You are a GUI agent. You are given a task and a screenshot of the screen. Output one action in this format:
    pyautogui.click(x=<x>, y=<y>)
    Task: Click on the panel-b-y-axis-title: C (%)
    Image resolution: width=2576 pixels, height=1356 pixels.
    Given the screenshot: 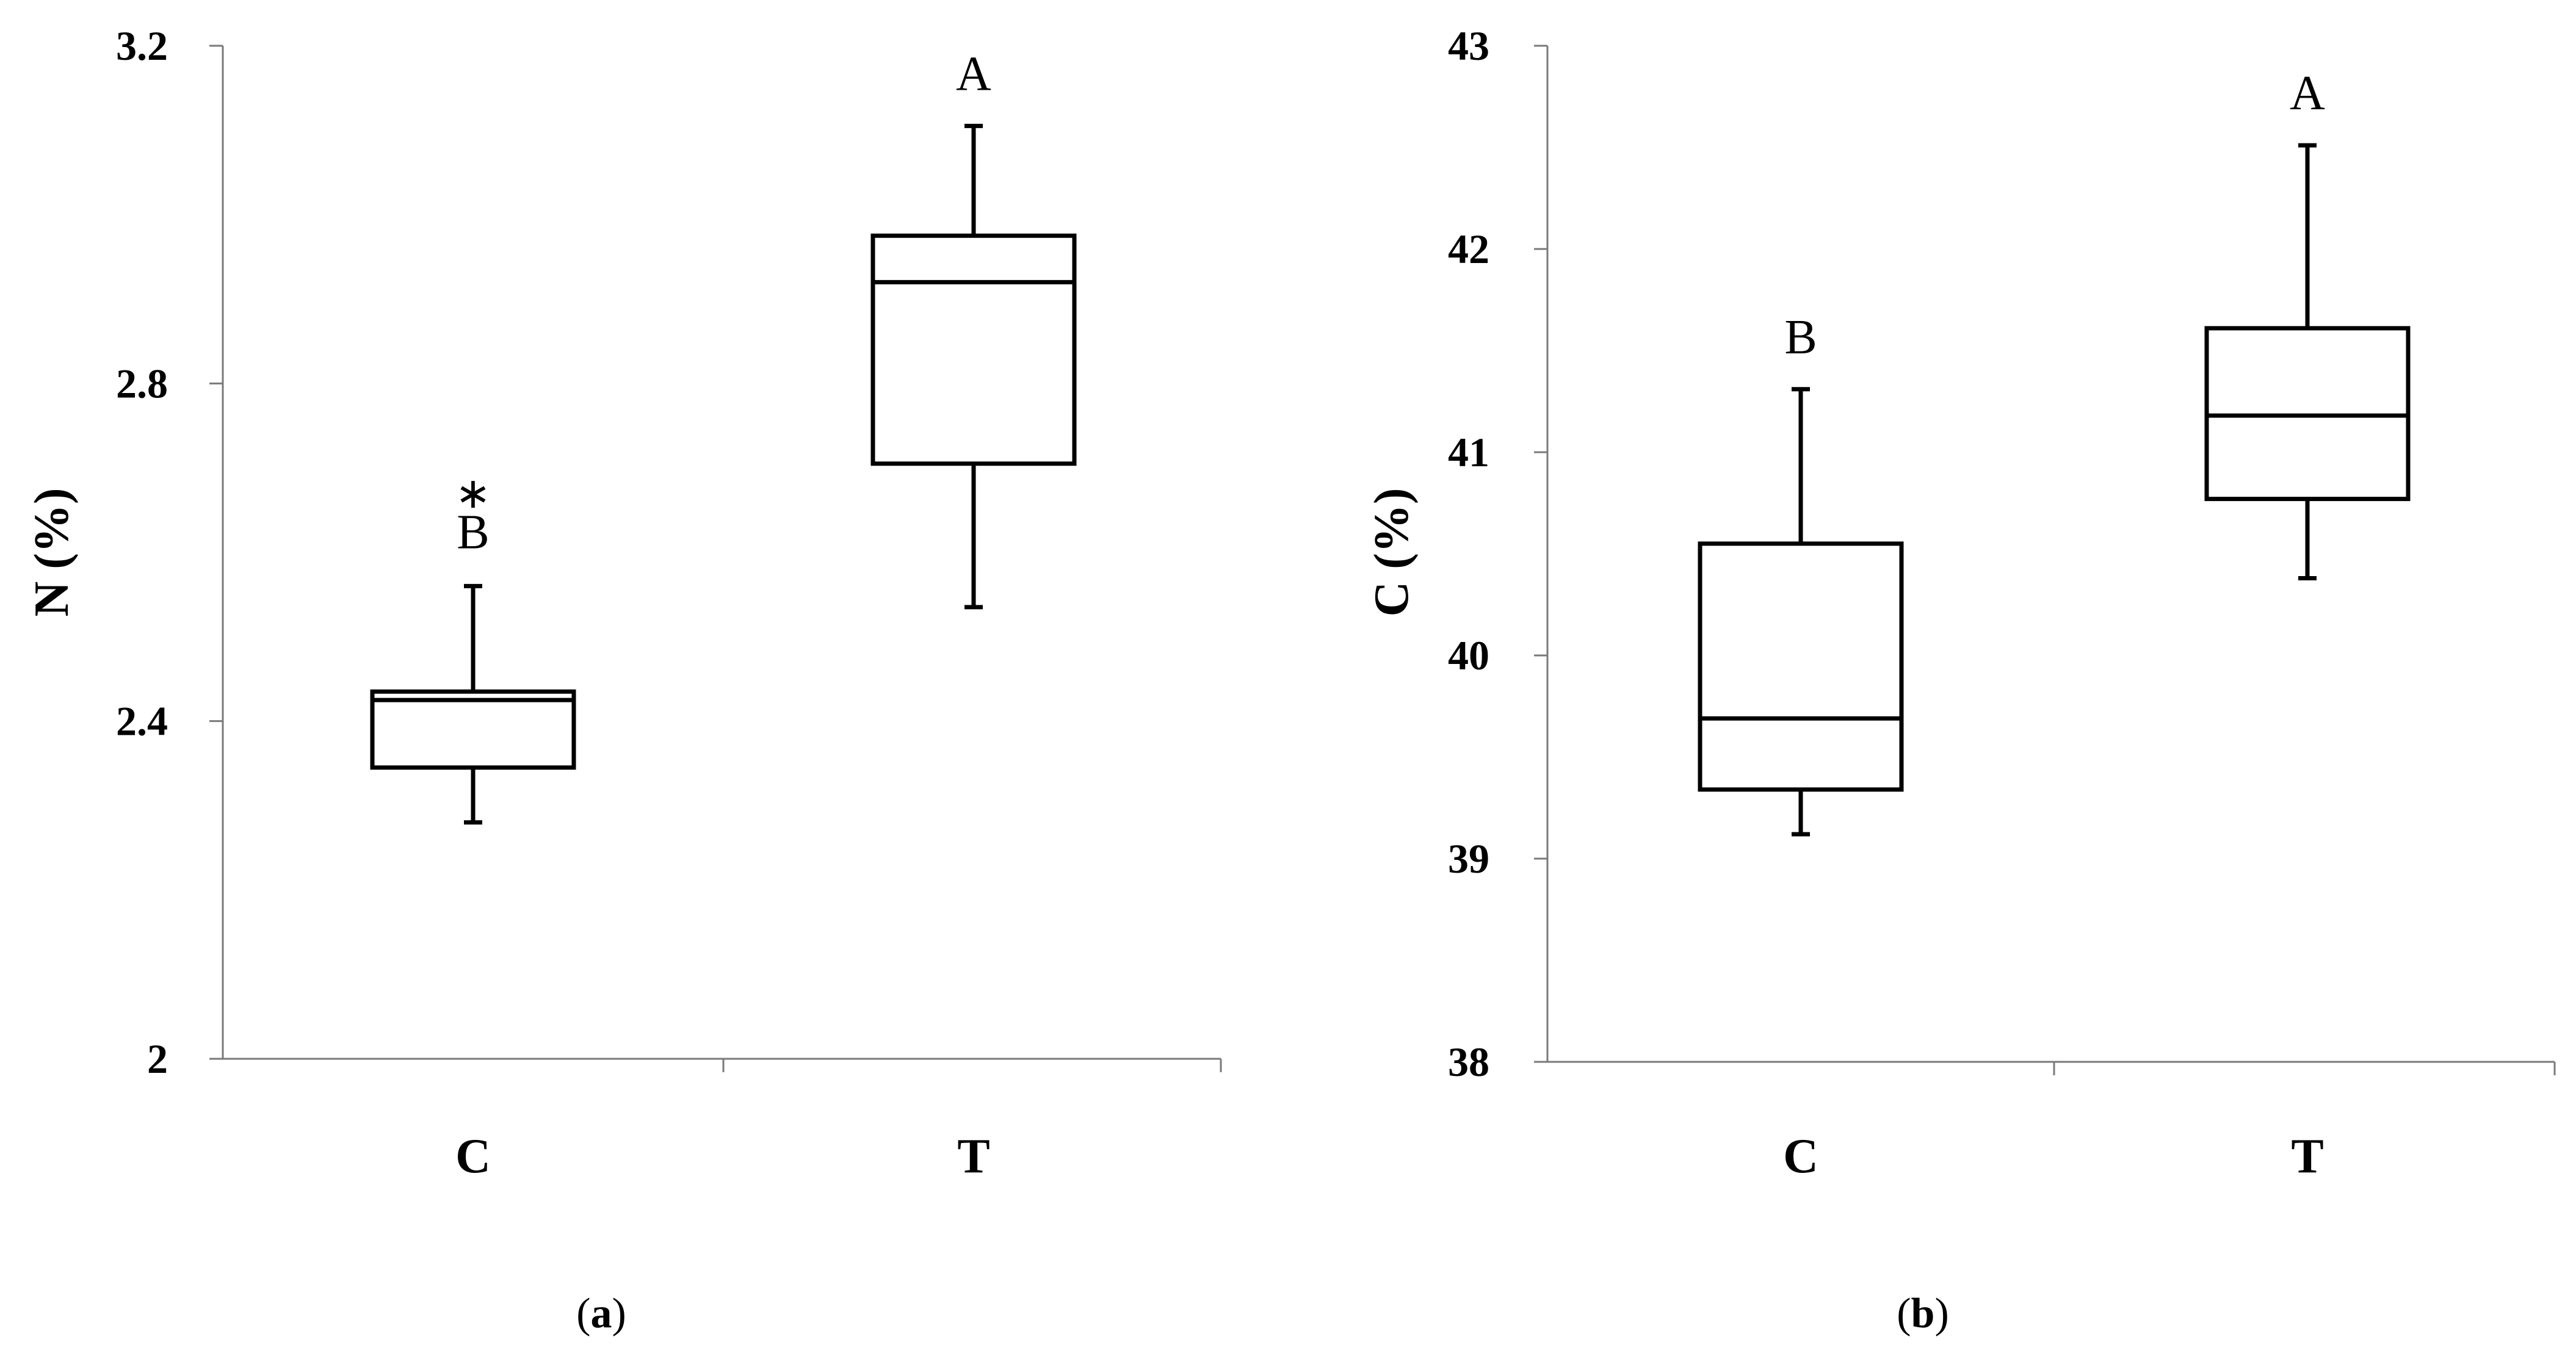 What is the action you would take?
    pyautogui.click(x=1392, y=552)
    